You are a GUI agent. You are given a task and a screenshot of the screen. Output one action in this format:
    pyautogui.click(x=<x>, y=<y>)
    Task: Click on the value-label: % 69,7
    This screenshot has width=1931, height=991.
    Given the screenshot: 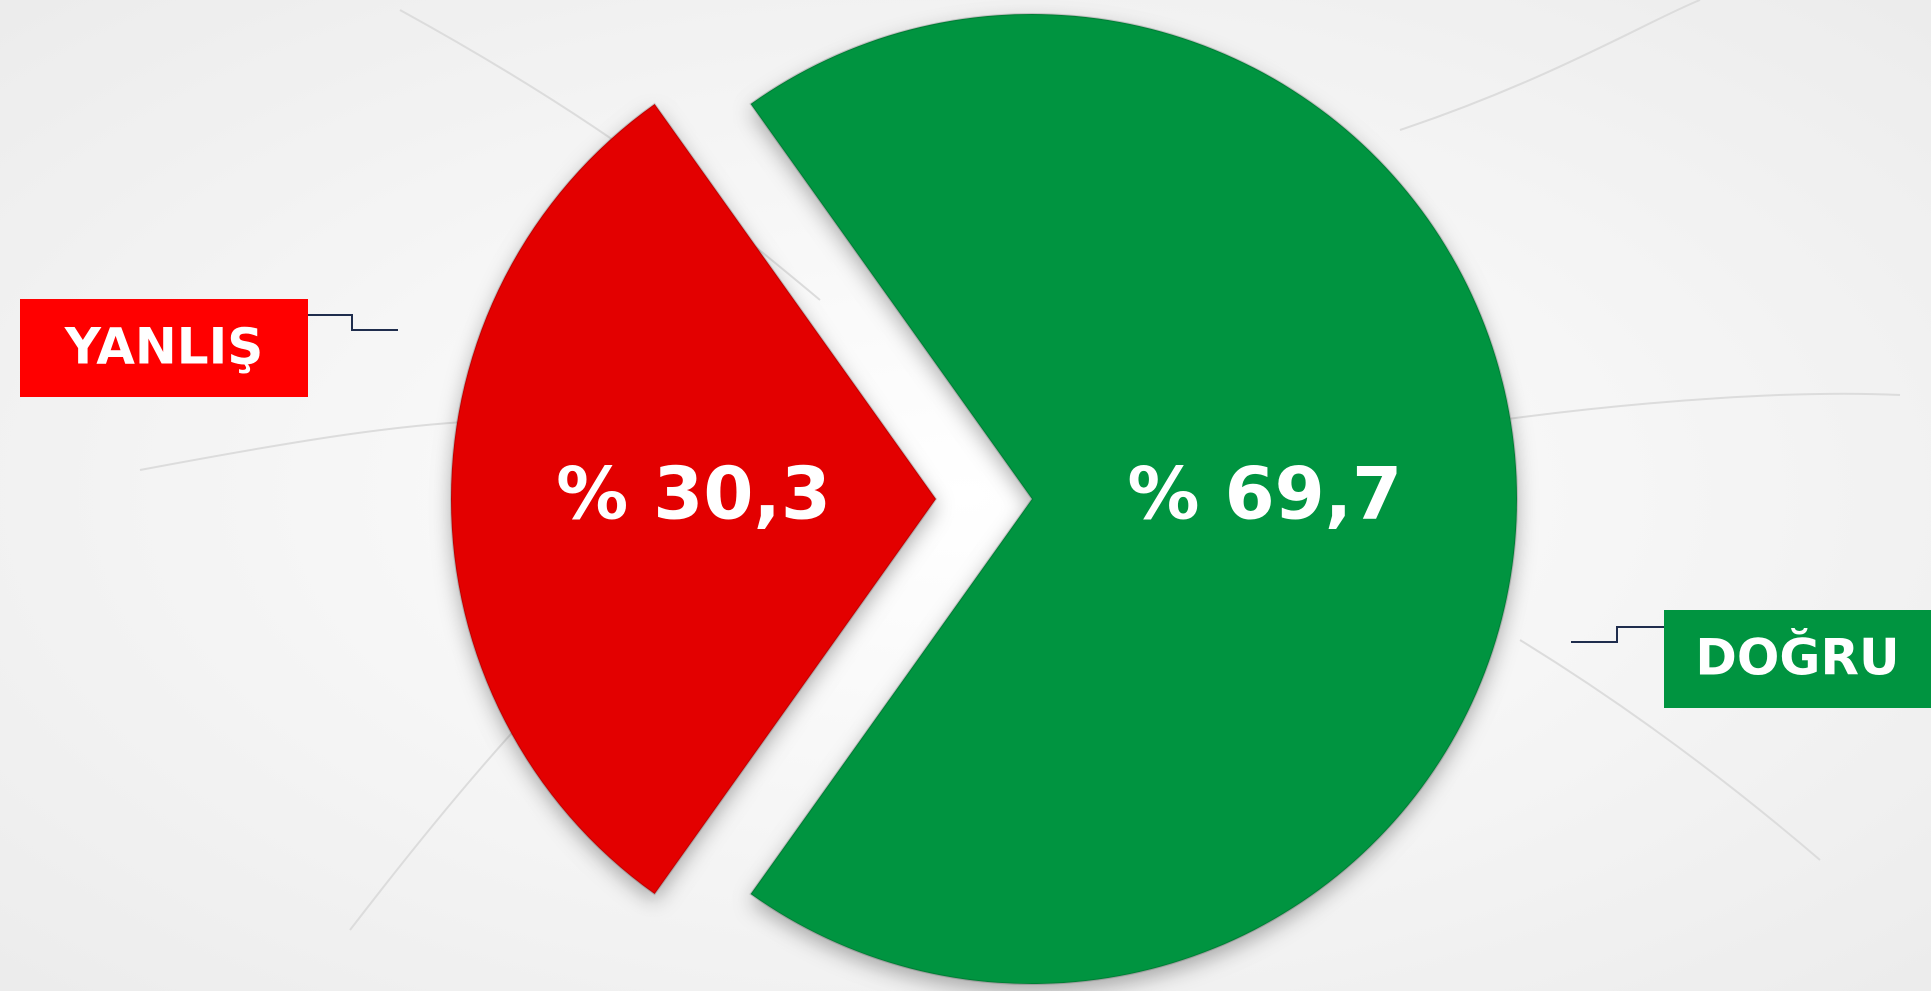 What is the action you would take?
    pyautogui.click(x=1264, y=494)
    